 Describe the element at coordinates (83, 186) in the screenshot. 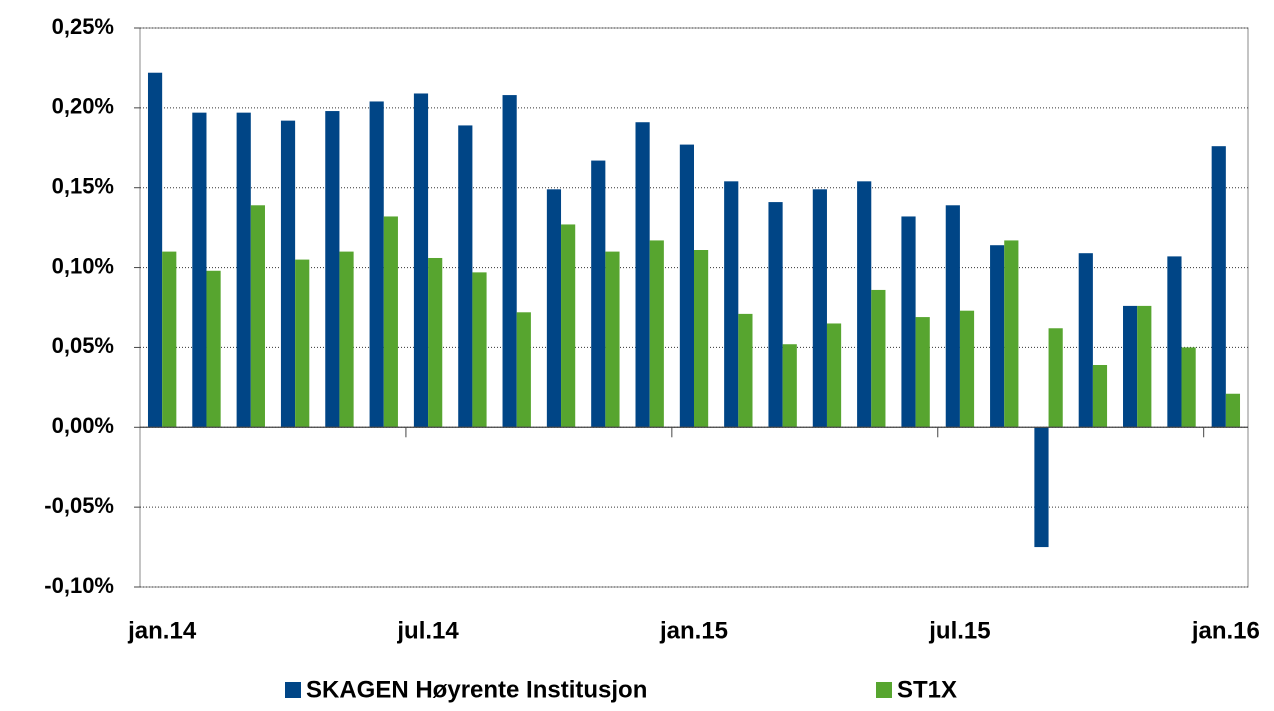

I see `y-tick-label: 0,15%` at that location.